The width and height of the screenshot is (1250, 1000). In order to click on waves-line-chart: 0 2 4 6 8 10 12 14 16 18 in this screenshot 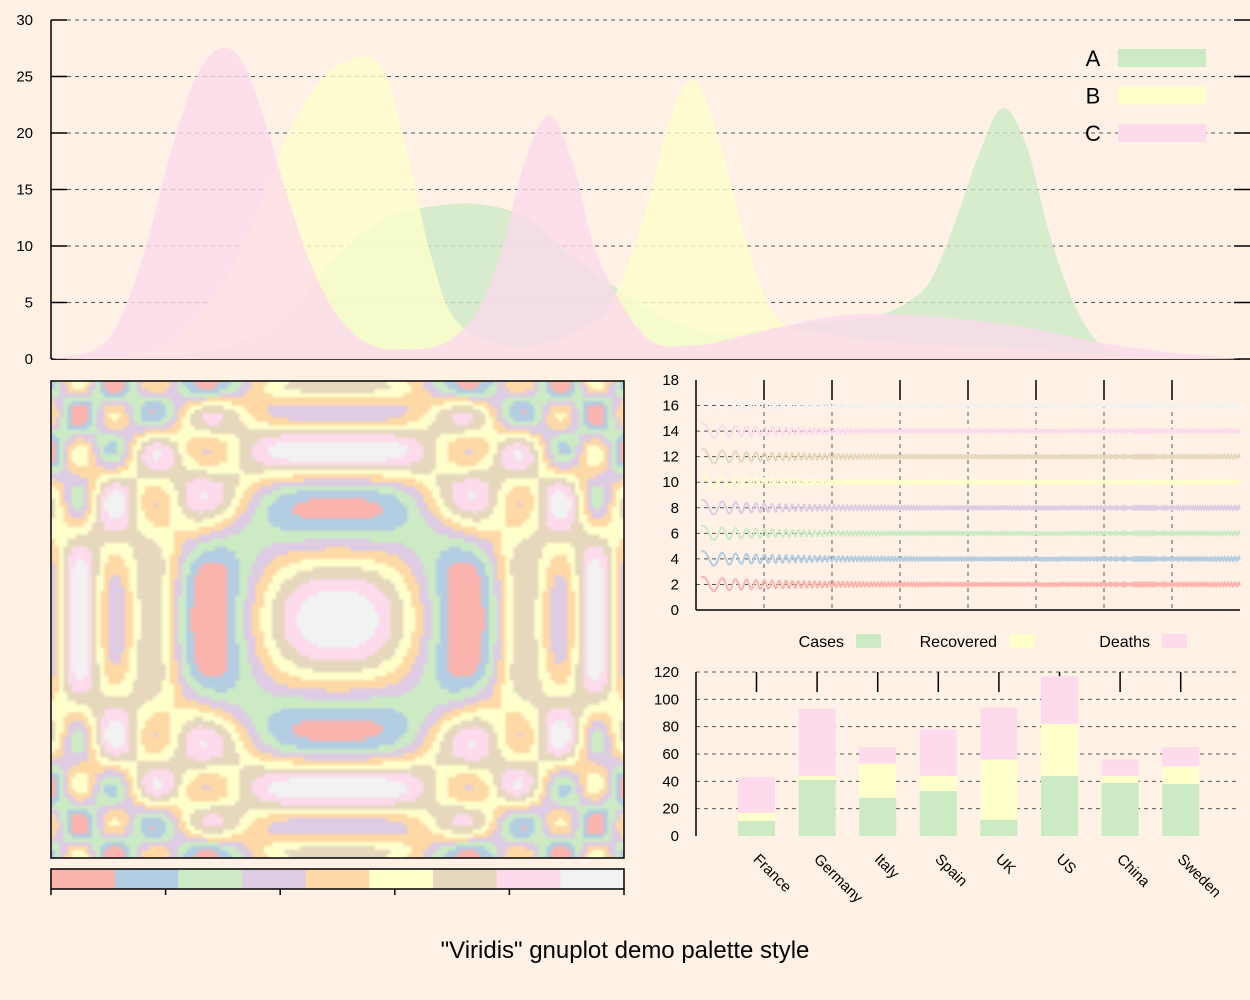, I will do `click(951, 495)`.